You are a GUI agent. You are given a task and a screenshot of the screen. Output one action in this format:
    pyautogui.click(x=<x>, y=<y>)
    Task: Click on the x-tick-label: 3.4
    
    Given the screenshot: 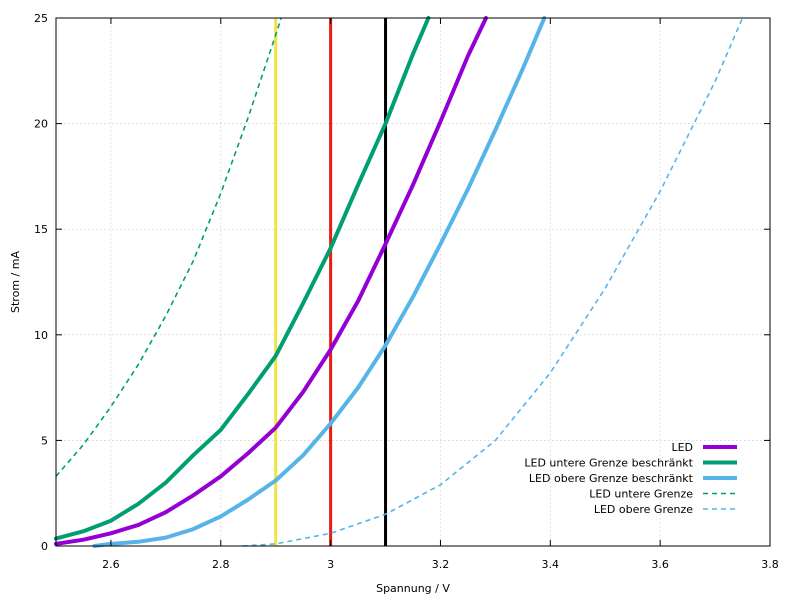 What is the action you would take?
    pyautogui.click(x=551, y=564)
    